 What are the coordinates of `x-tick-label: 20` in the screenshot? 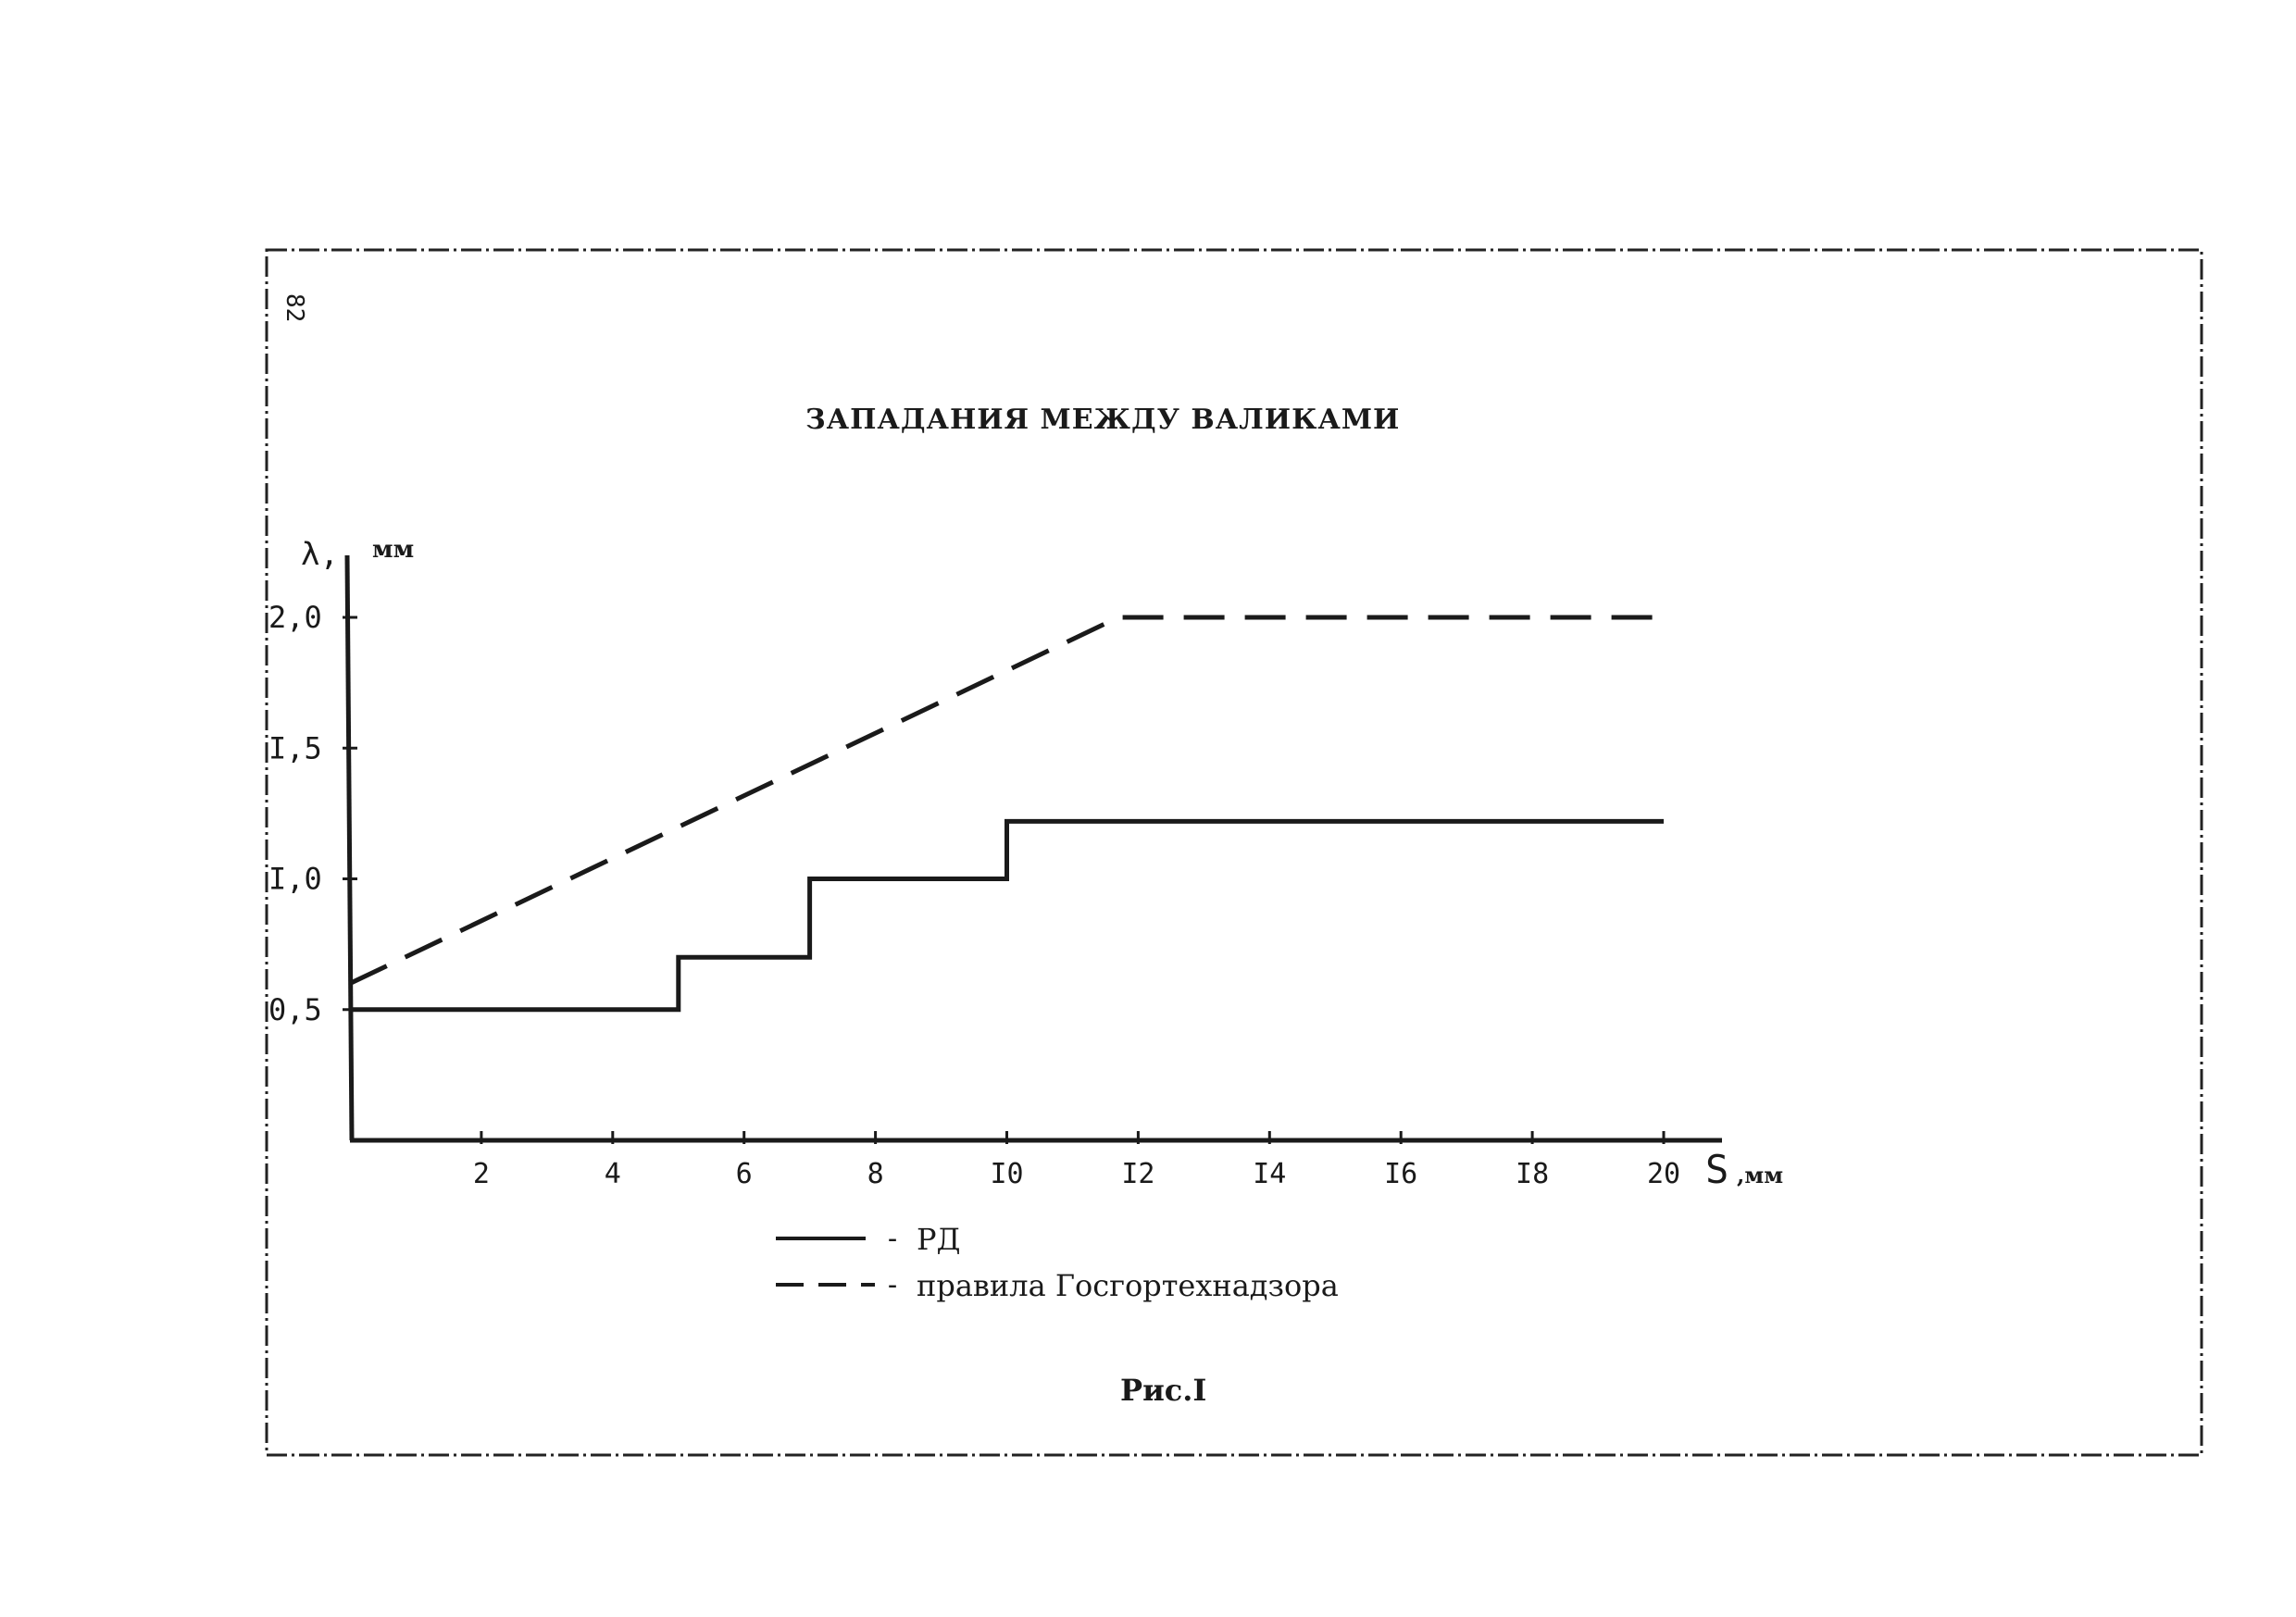 It's located at (1663, 1174).